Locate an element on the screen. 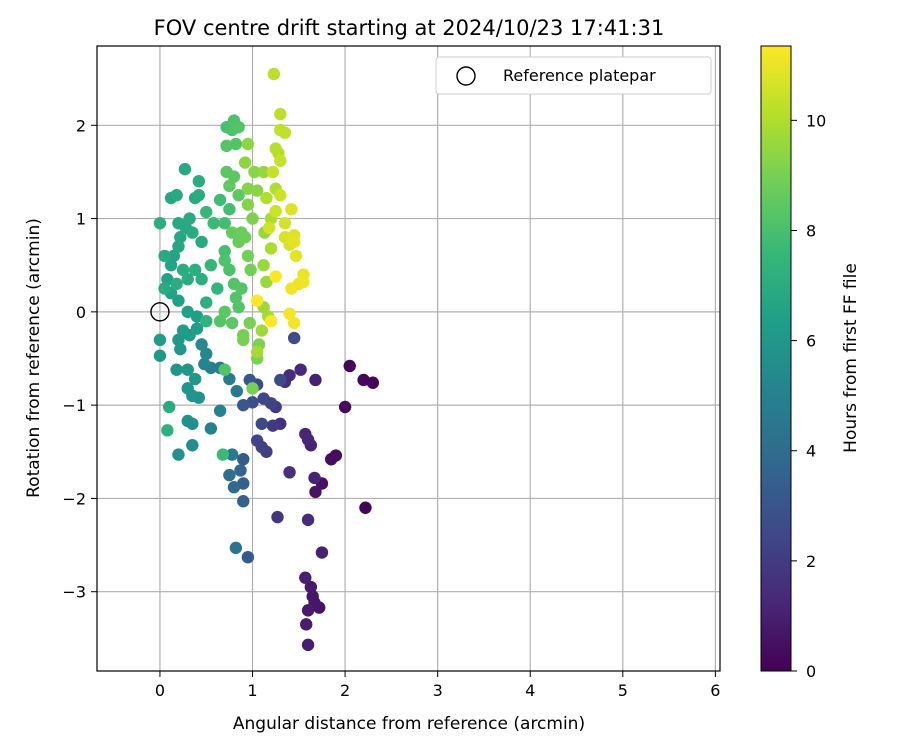  x-tick-label: 4 is located at coordinates (530, 690).